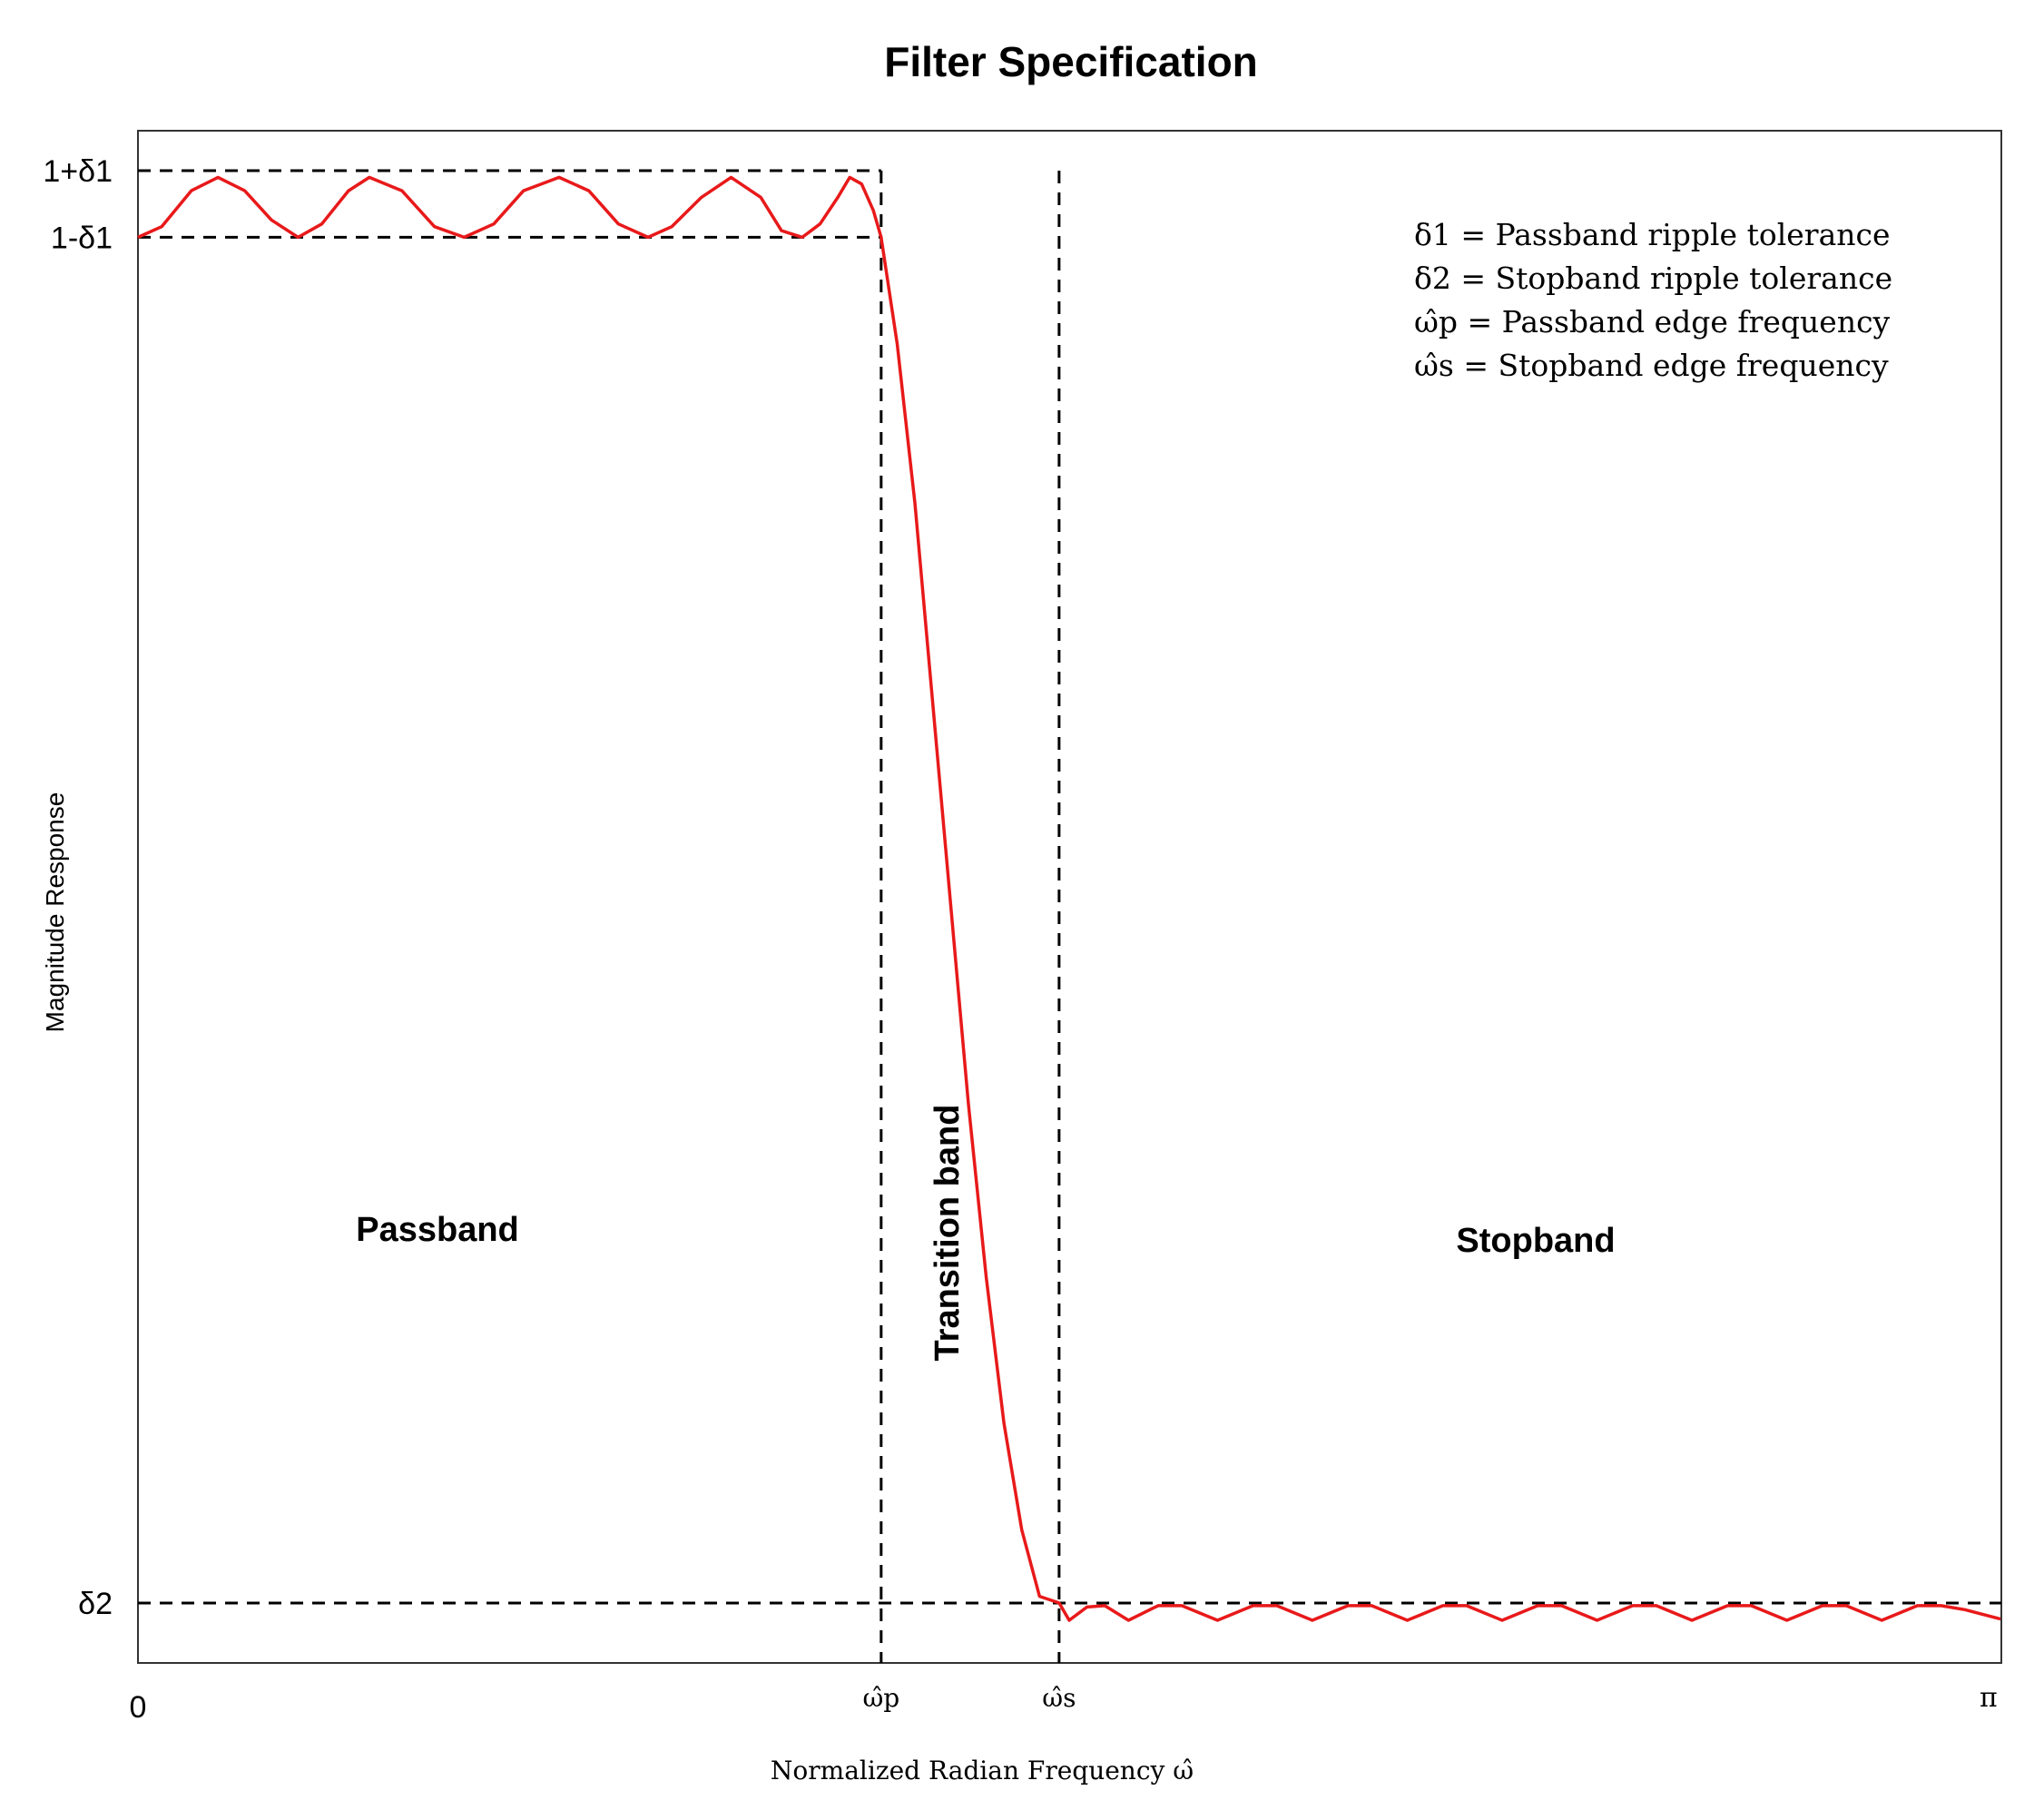  What do you see at coordinates (78, 171) in the screenshot?
I see `y-tick-label-upper-passband: 1+δ1` at bounding box center [78, 171].